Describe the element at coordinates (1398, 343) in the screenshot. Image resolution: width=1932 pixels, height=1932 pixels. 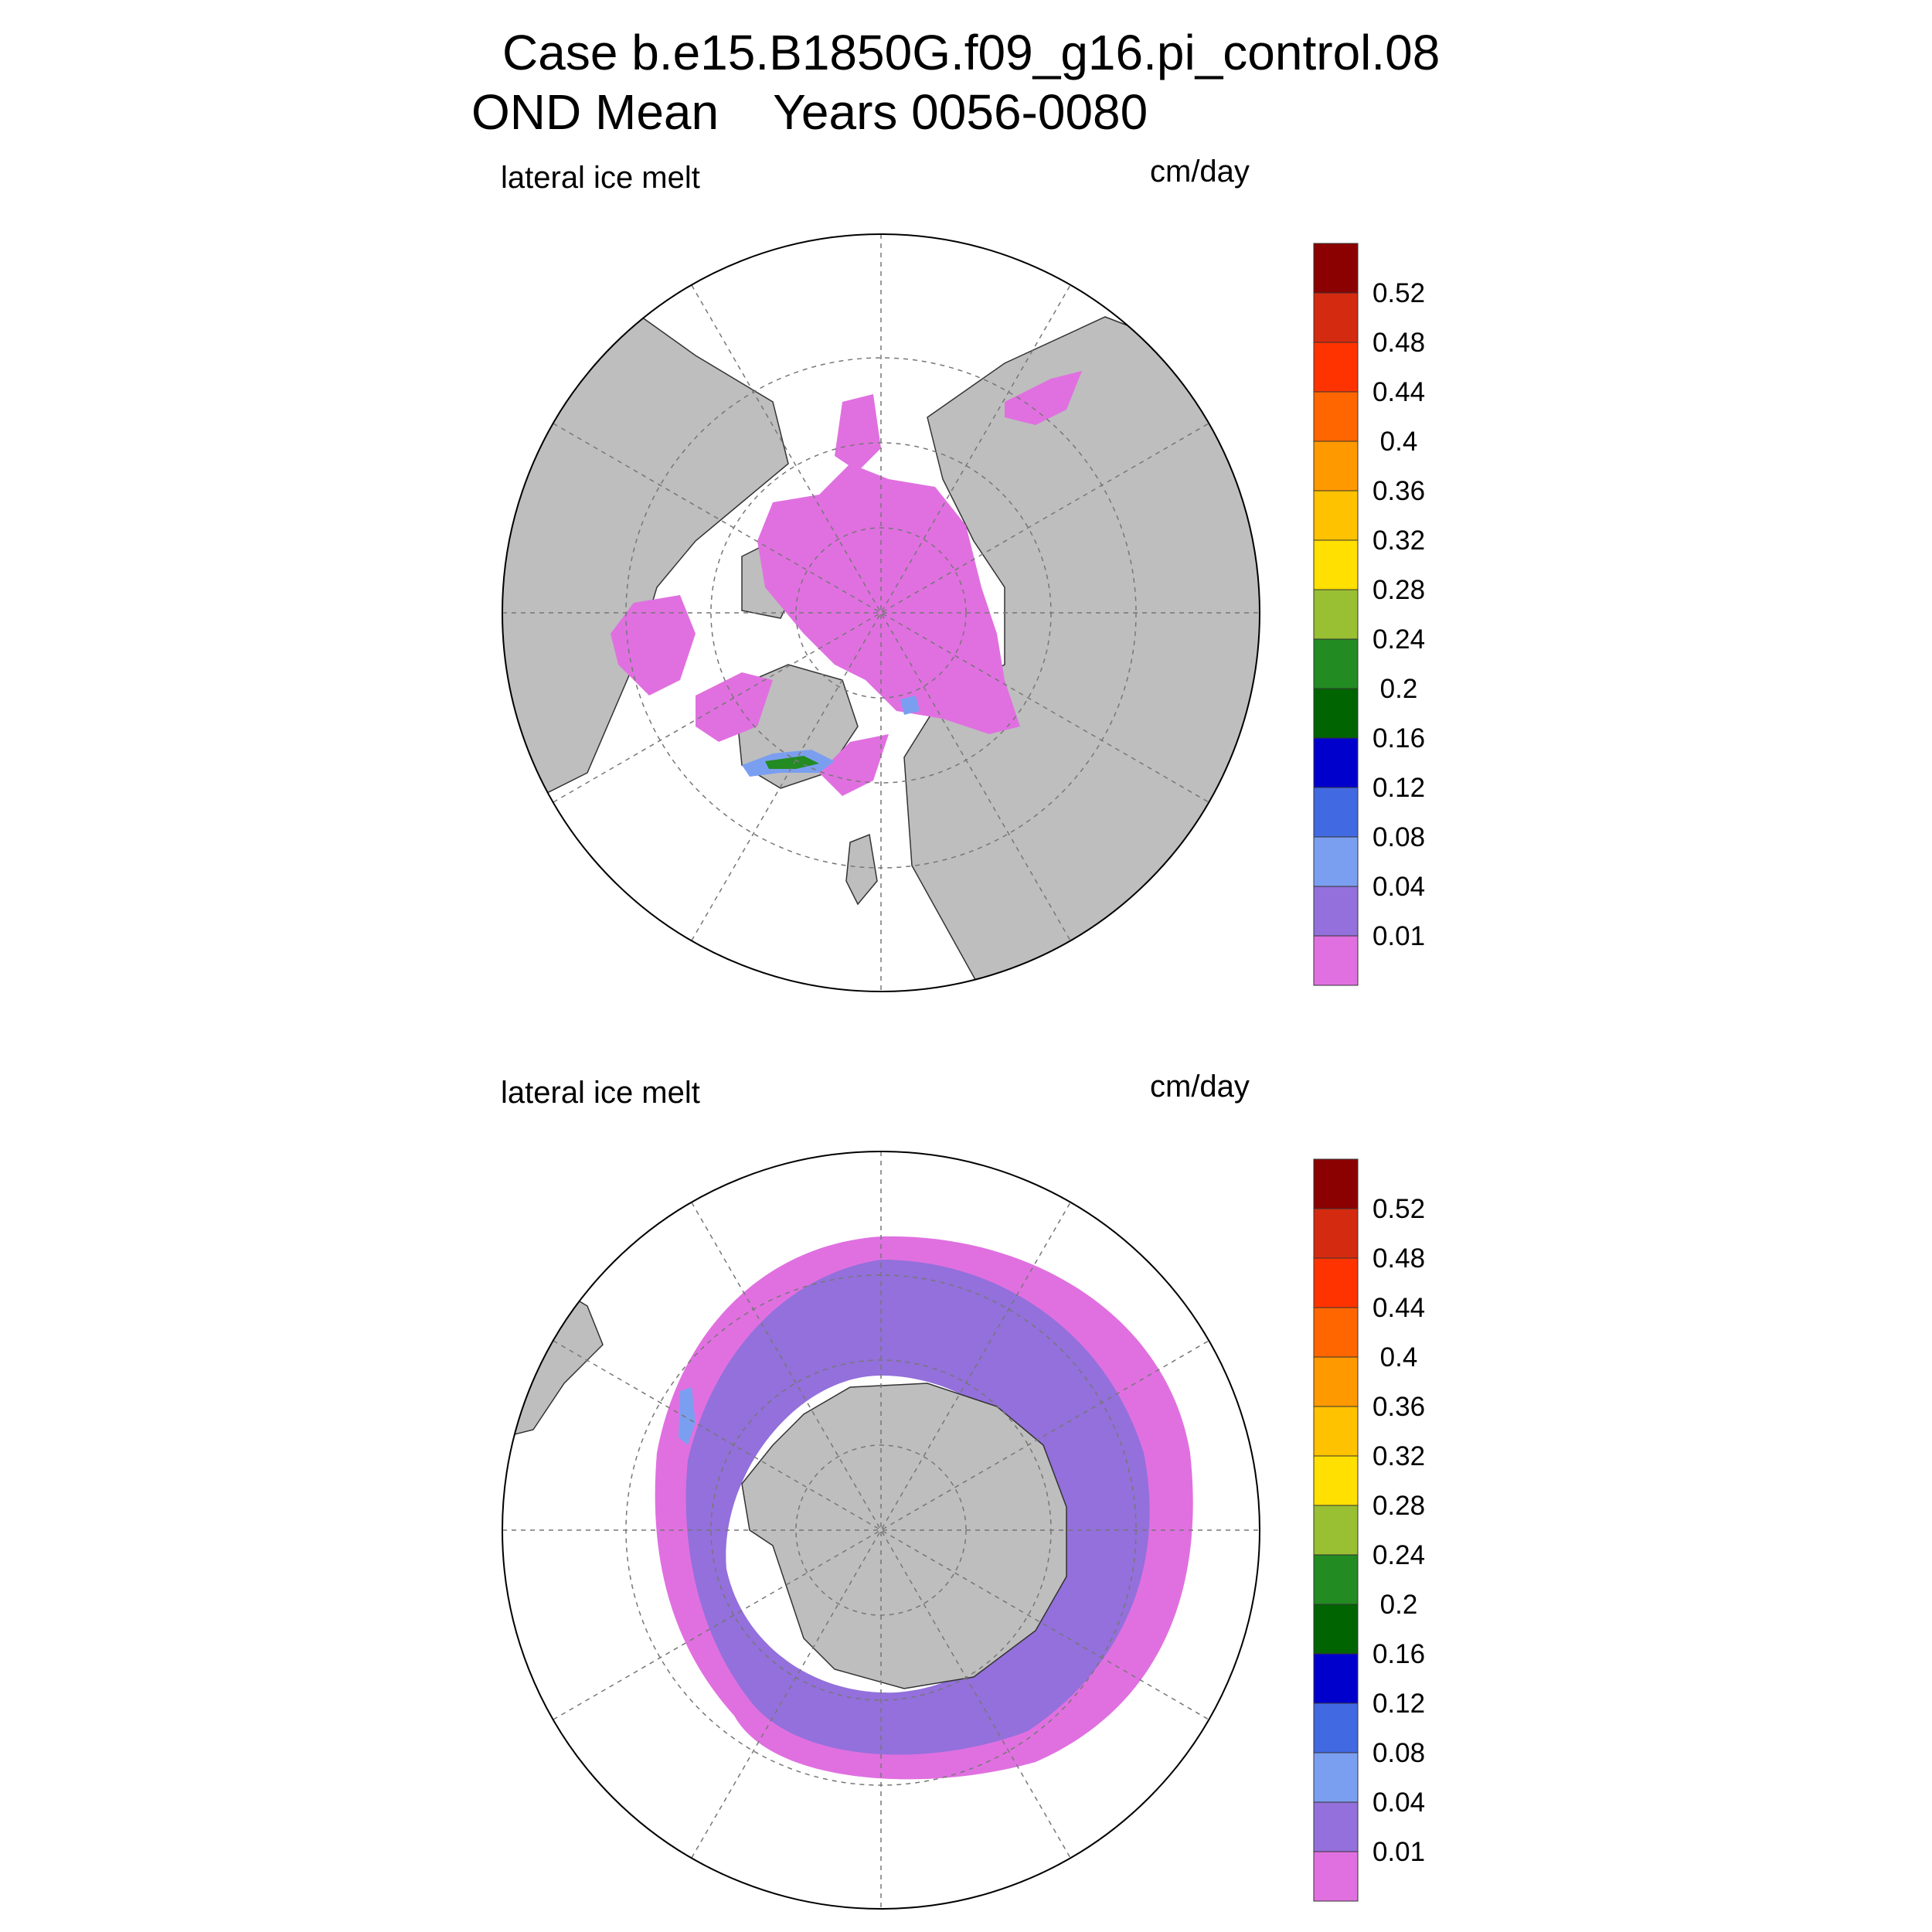
I see `north-colorbar-tick-label: 0.48` at that location.